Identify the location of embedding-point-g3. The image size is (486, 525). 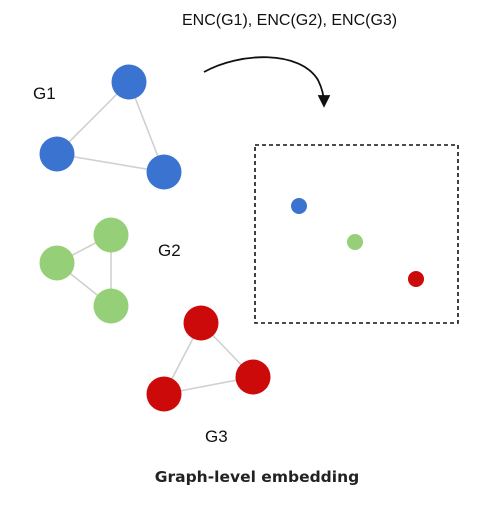
(416, 279).